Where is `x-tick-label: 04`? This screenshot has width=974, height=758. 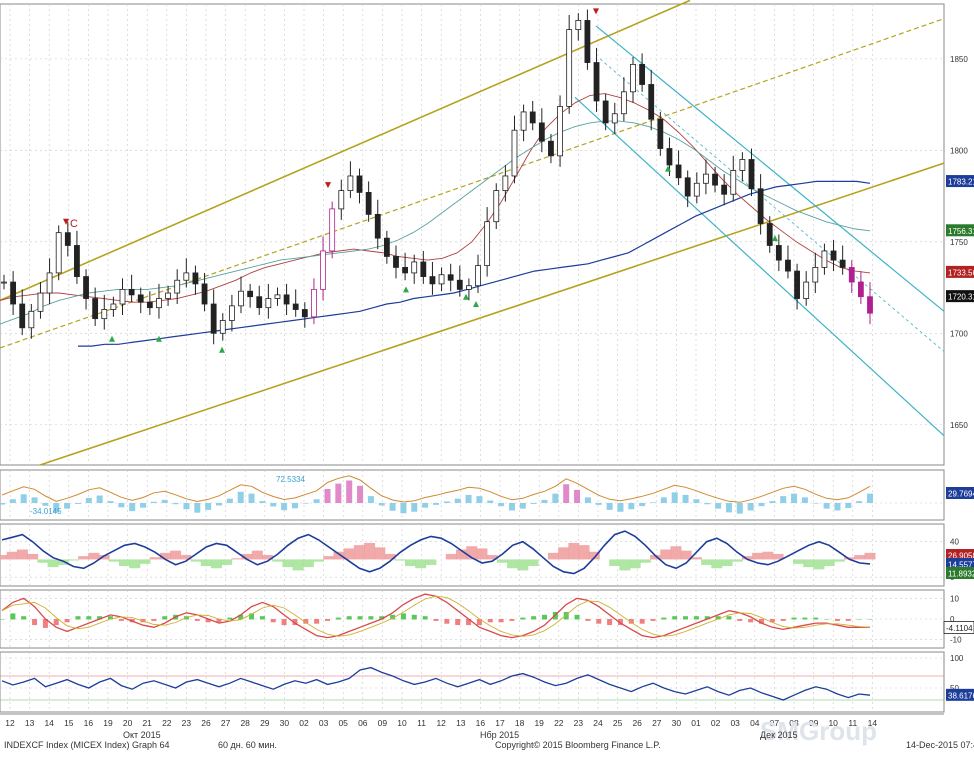
x-tick-label: 04 is located at coordinates (755, 723).